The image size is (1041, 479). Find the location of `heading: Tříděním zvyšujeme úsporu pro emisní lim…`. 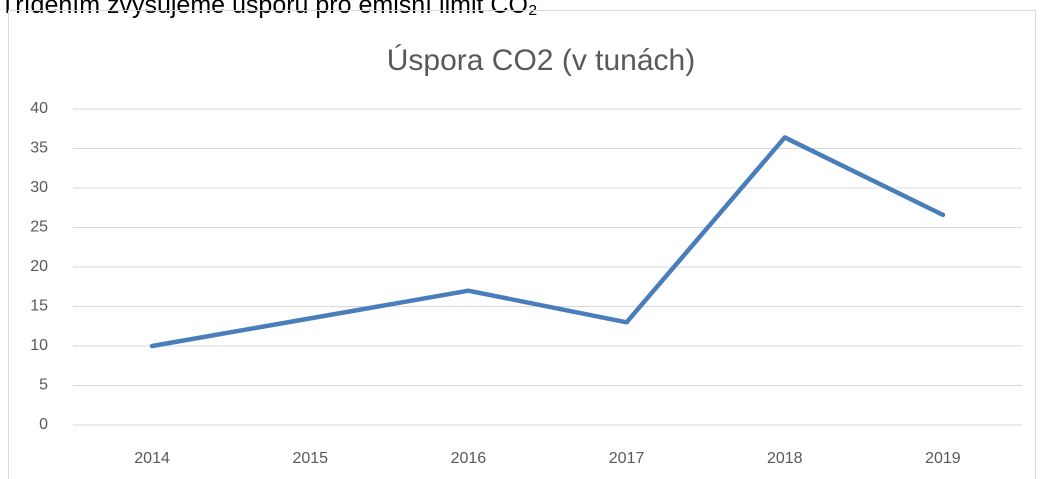

heading: Tříděním zvyšujeme úsporu pro emisní lim… is located at coordinates (269, 9).